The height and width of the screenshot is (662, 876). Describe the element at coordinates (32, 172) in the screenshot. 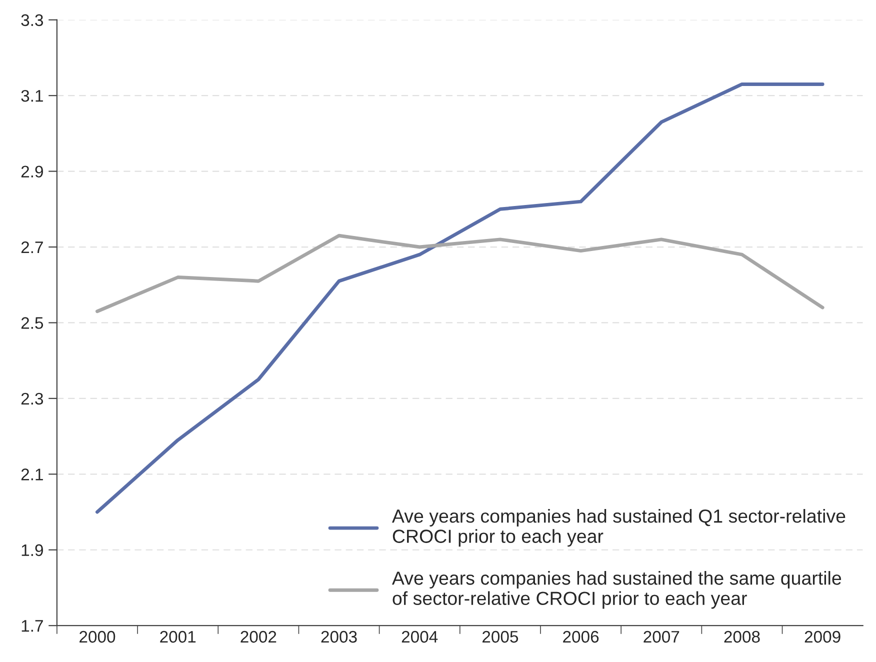

I see `y-tick-label: 2.9` at that location.